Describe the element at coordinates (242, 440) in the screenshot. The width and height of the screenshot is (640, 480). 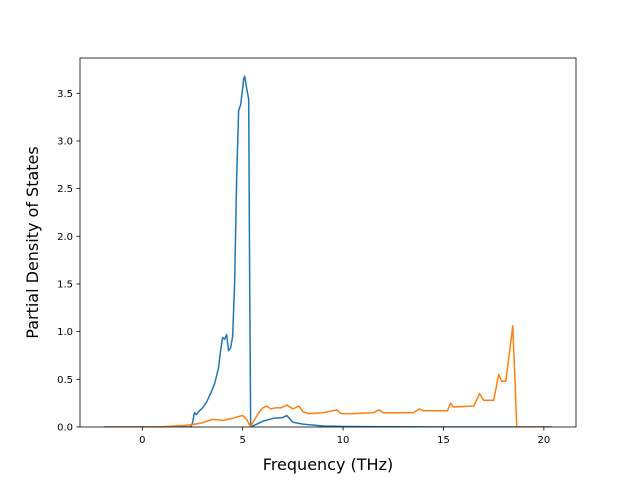
I see `x-tick-label: 5` at that location.